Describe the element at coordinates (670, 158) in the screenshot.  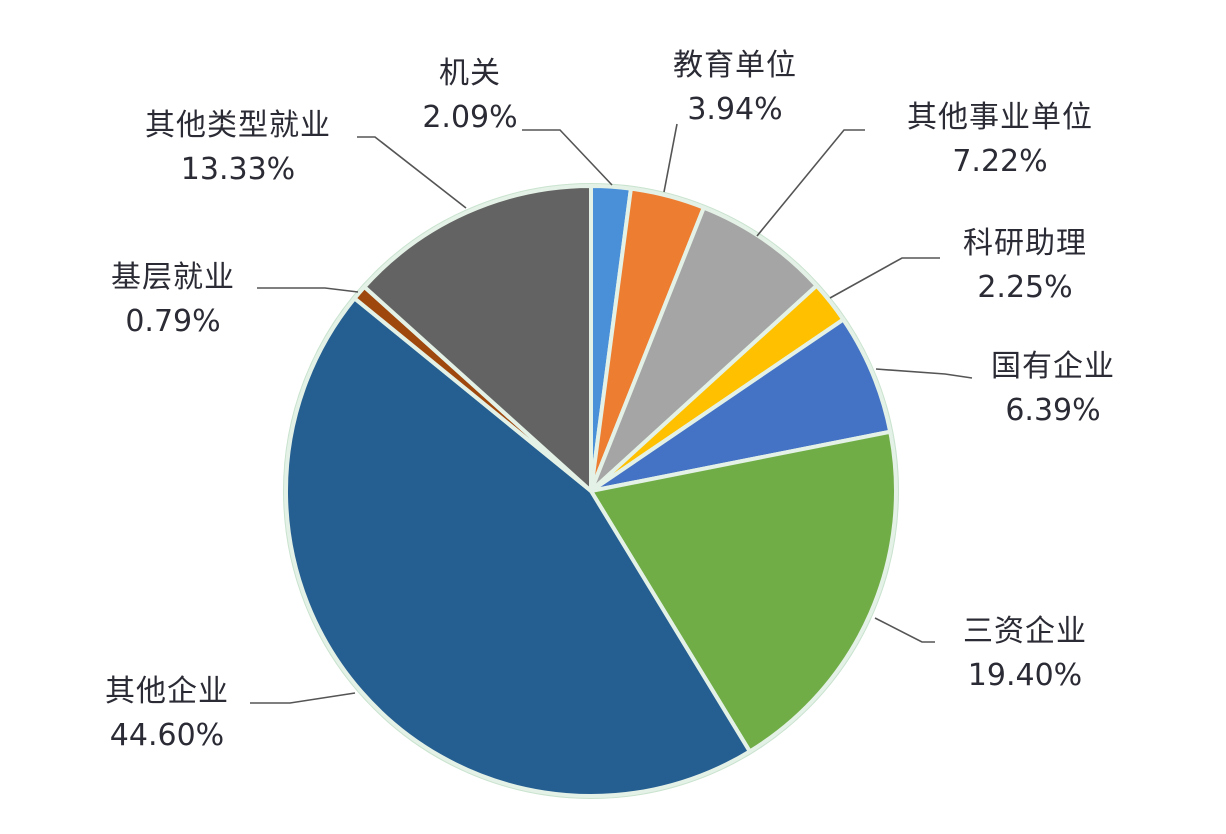
I see `leader-line-jiaoyu` at that location.